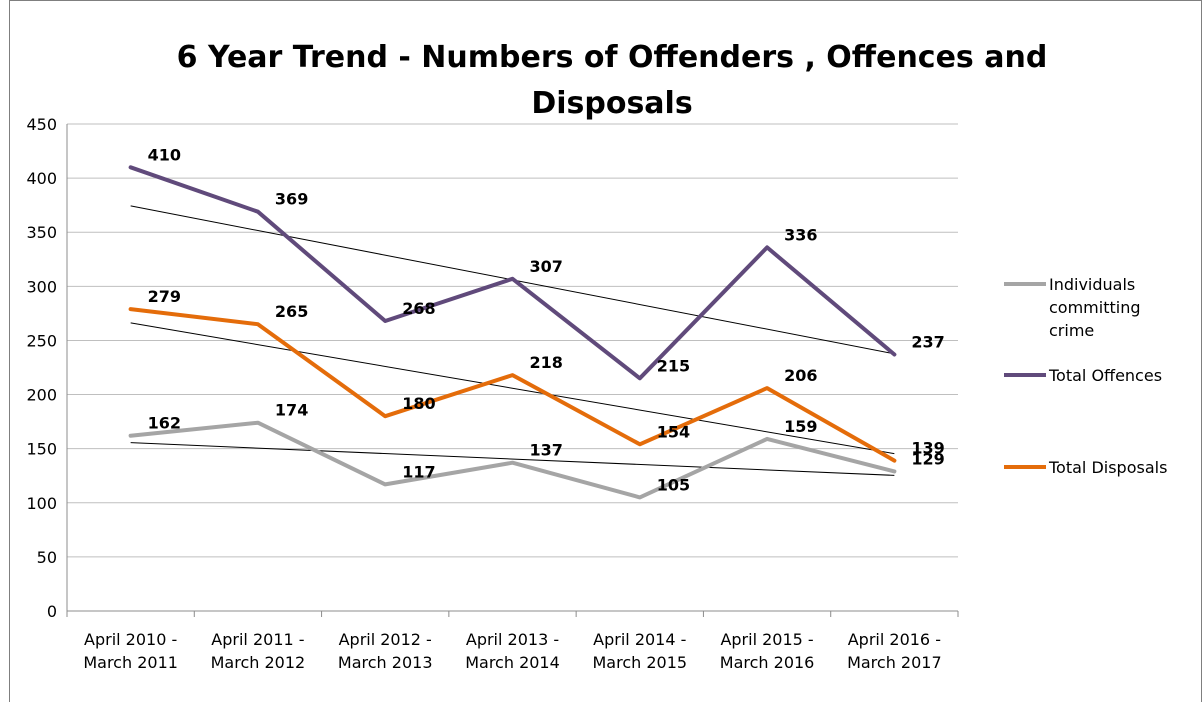 Image resolution: width=1203 pixels, height=702 pixels. Describe the element at coordinates (1095, 307) in the screenshot. I see `legend-label: committing` at that location.